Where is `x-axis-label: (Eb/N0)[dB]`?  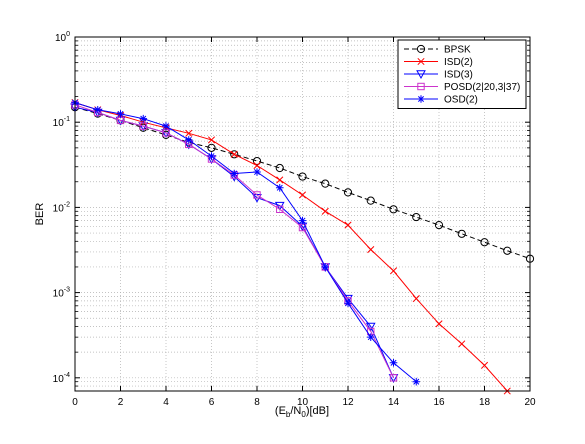 x-axis-label: (Eb/N0)[dB] is located at coordinates (302, 412).